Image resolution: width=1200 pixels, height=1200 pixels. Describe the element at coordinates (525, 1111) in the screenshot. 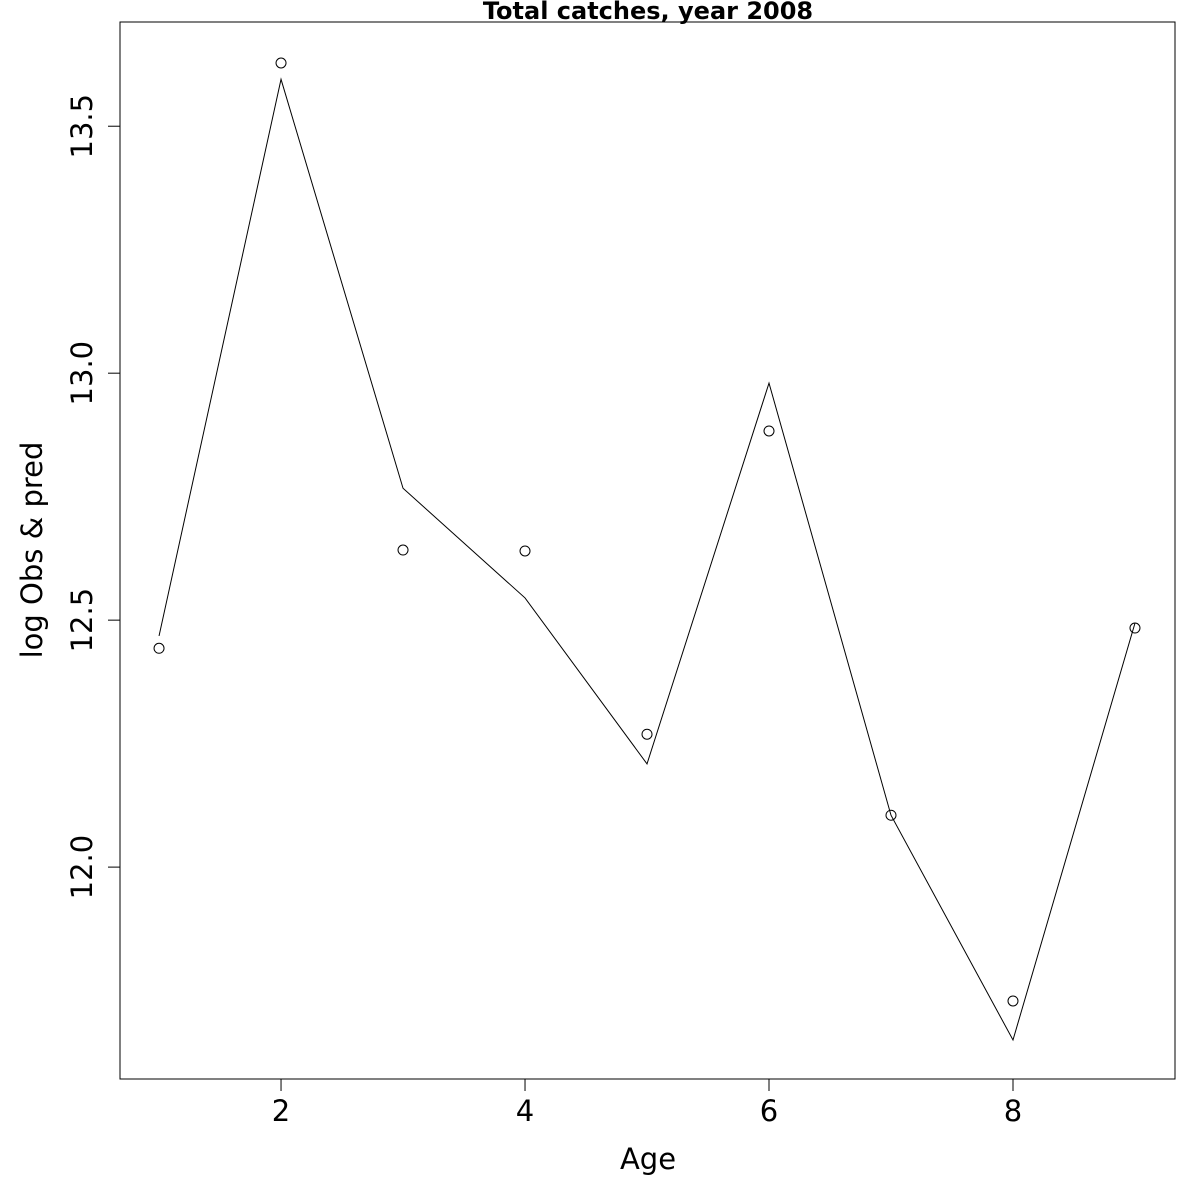

I see `x-tick-label: 4` at that location.